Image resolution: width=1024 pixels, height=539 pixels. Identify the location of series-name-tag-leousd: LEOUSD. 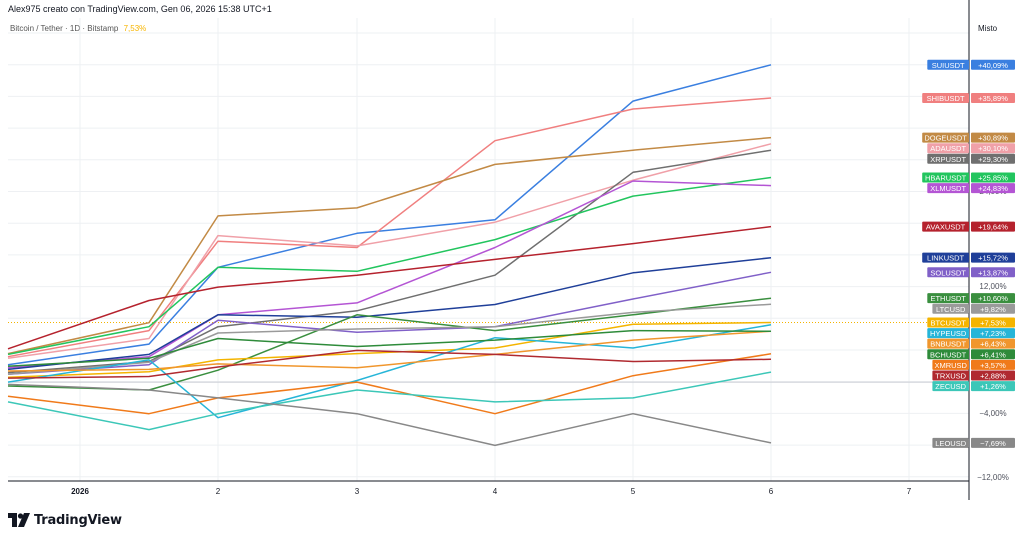
(950, 443).